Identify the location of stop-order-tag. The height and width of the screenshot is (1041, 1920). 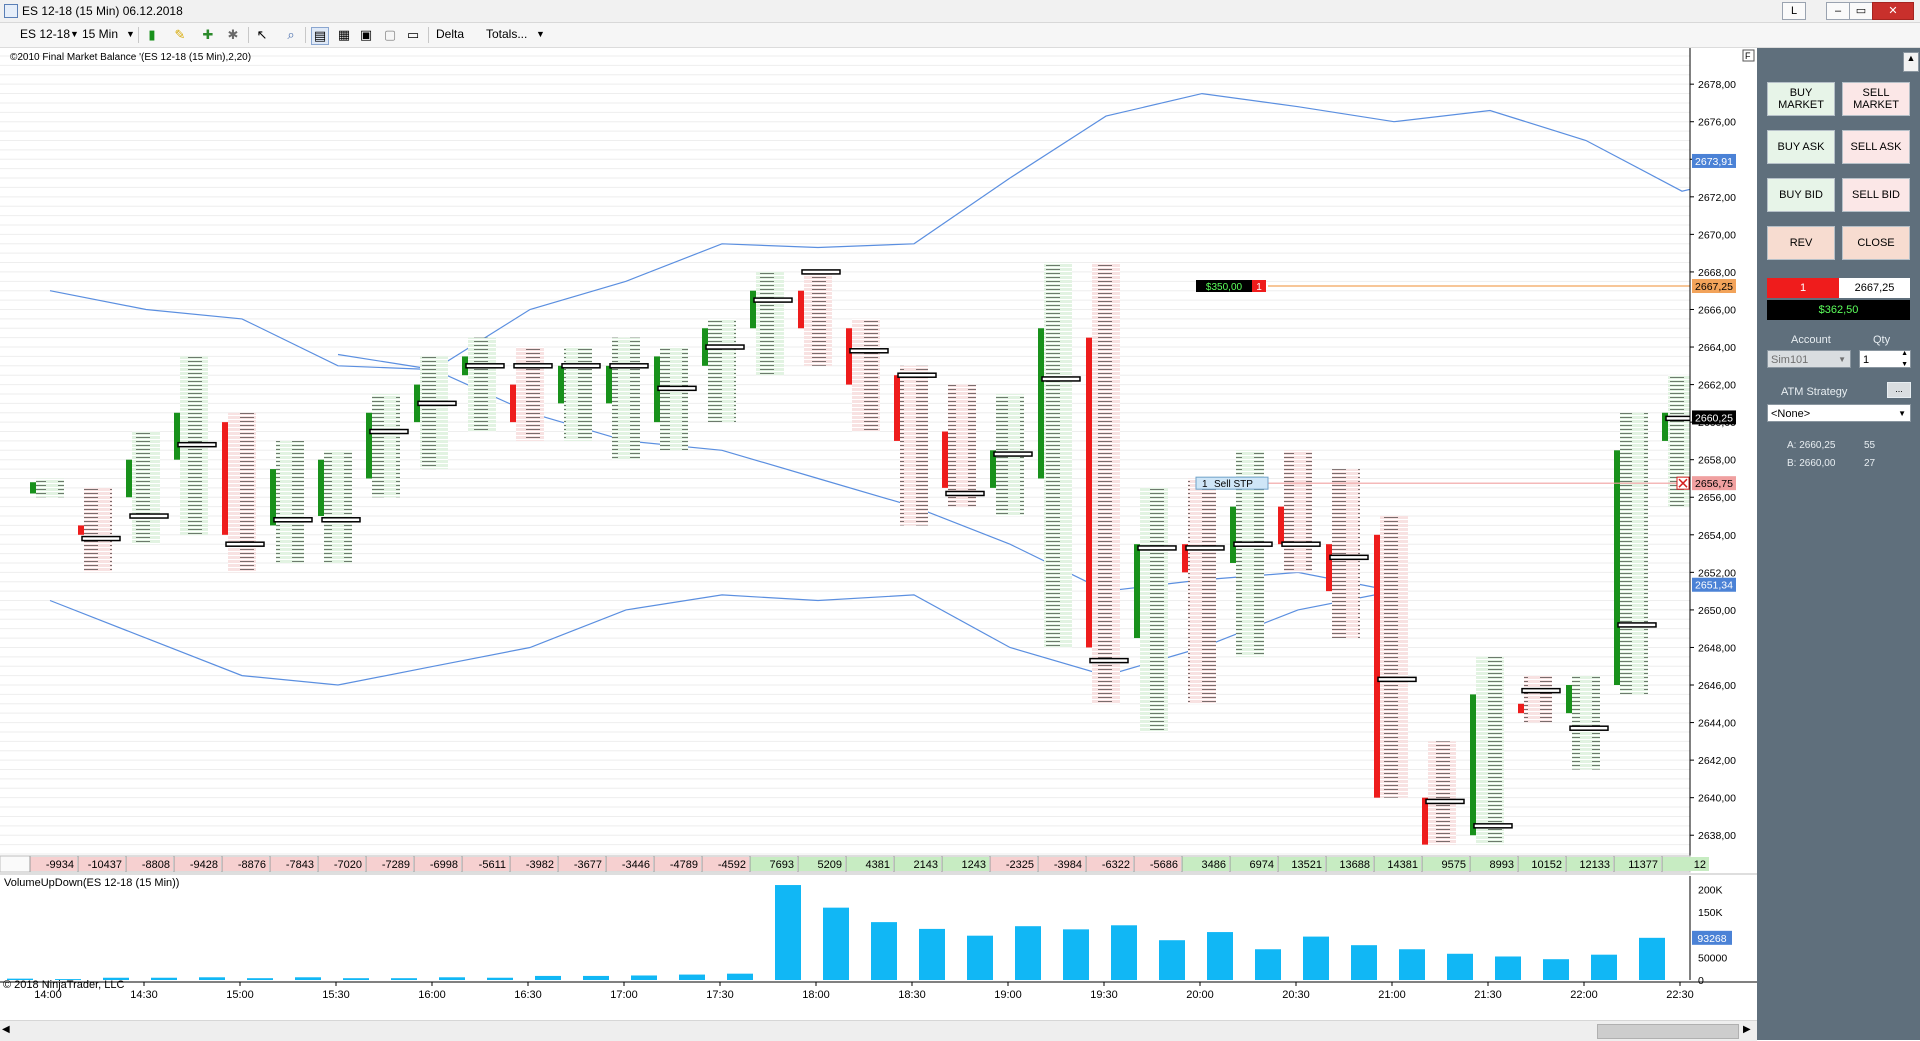
(1232, 483).